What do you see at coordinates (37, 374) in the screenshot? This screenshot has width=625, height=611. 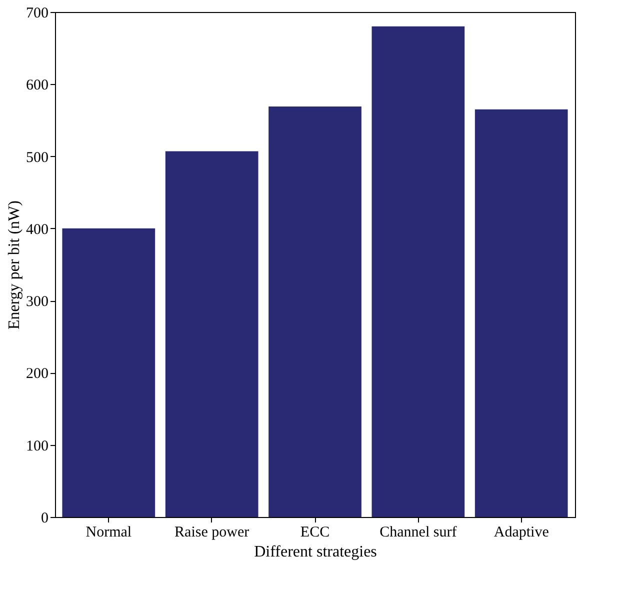 I see `y-tick-label: 200` at bounding box center [37, 374].